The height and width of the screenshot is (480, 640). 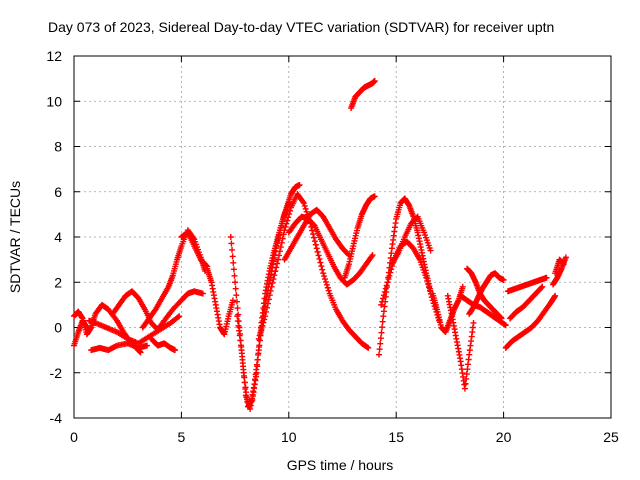 I want to click on series-track-s, so click(x=411, y=240).